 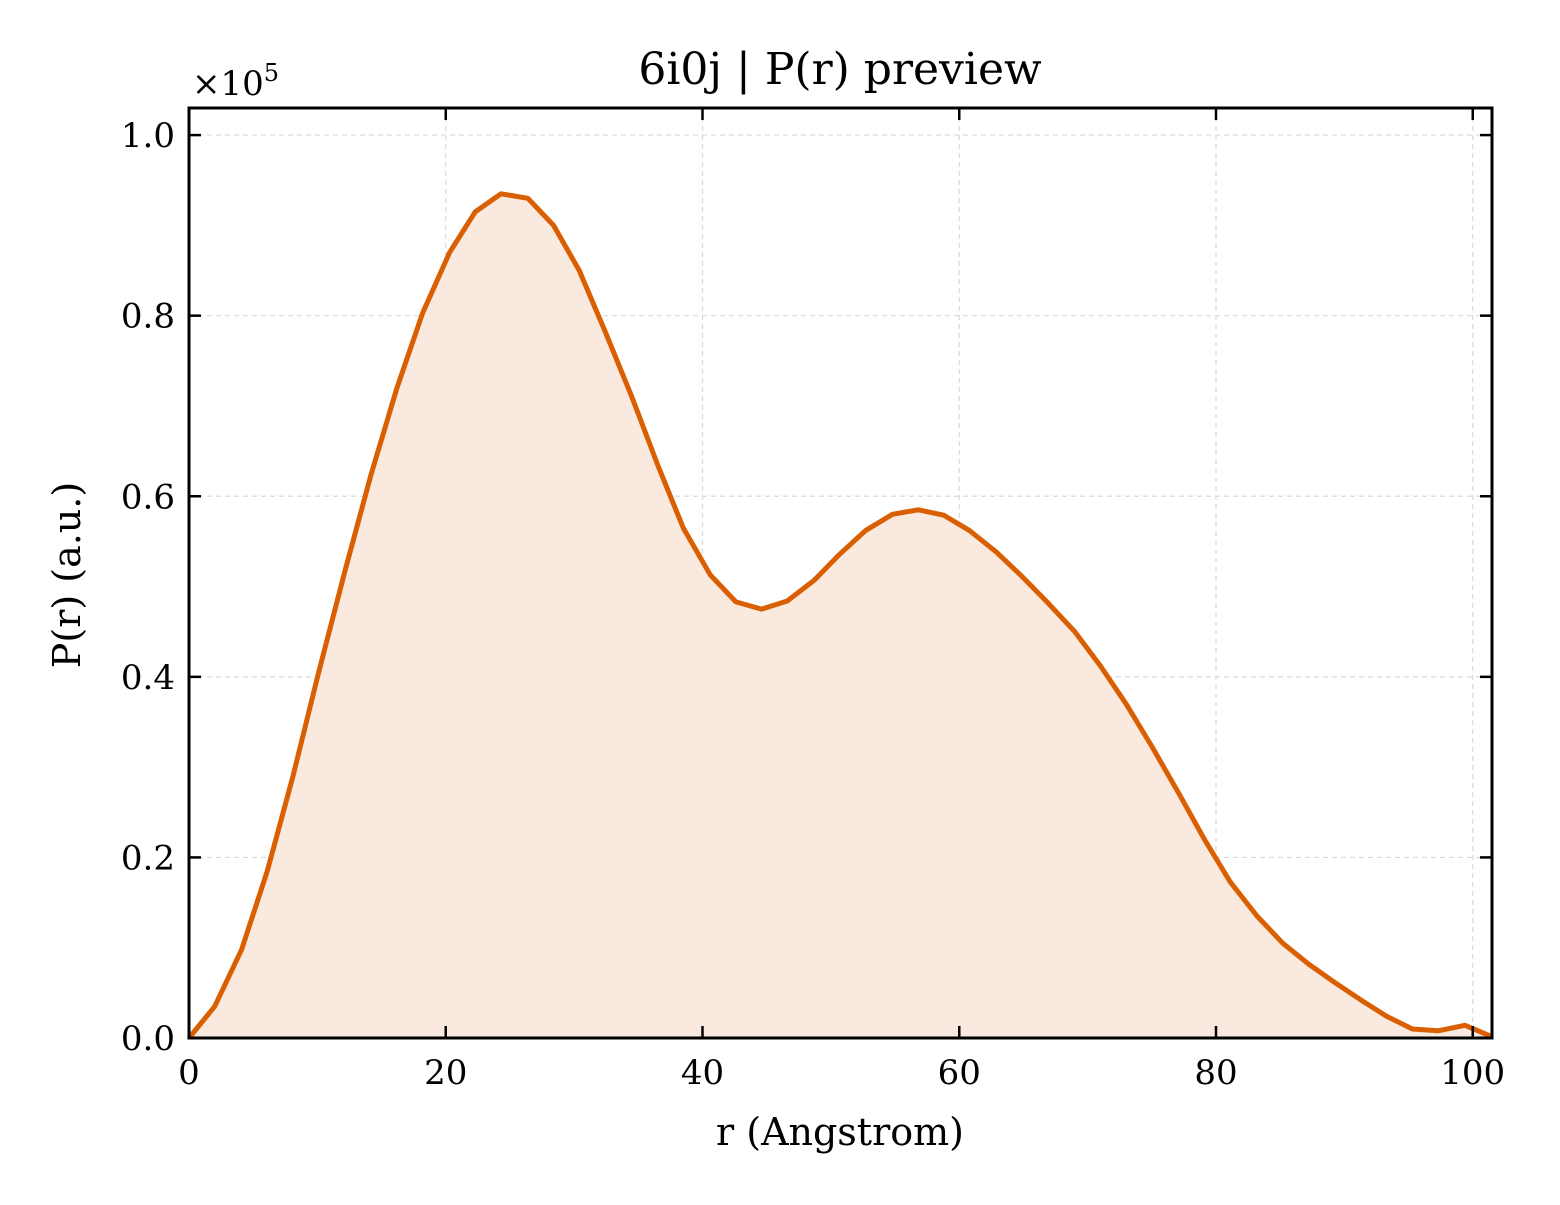 I want to click on y-offset-label: ×10⁵, so click(x=235, y=81).